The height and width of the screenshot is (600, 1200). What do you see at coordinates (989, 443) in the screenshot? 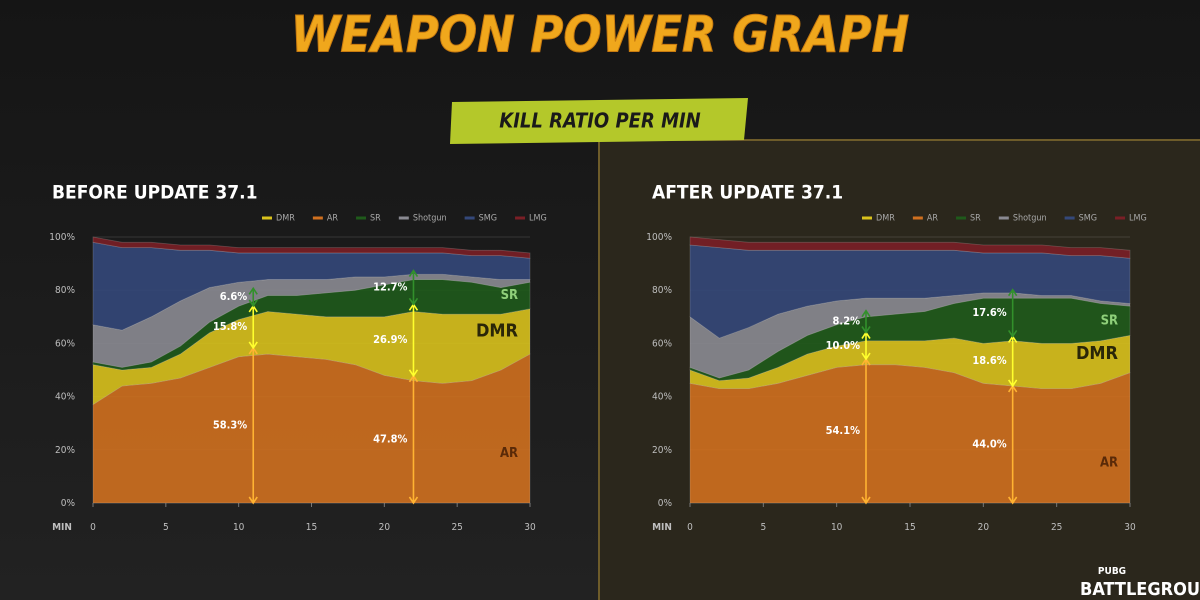
I see `annotation-label: 44.0%` at bounding box center [989, 443].